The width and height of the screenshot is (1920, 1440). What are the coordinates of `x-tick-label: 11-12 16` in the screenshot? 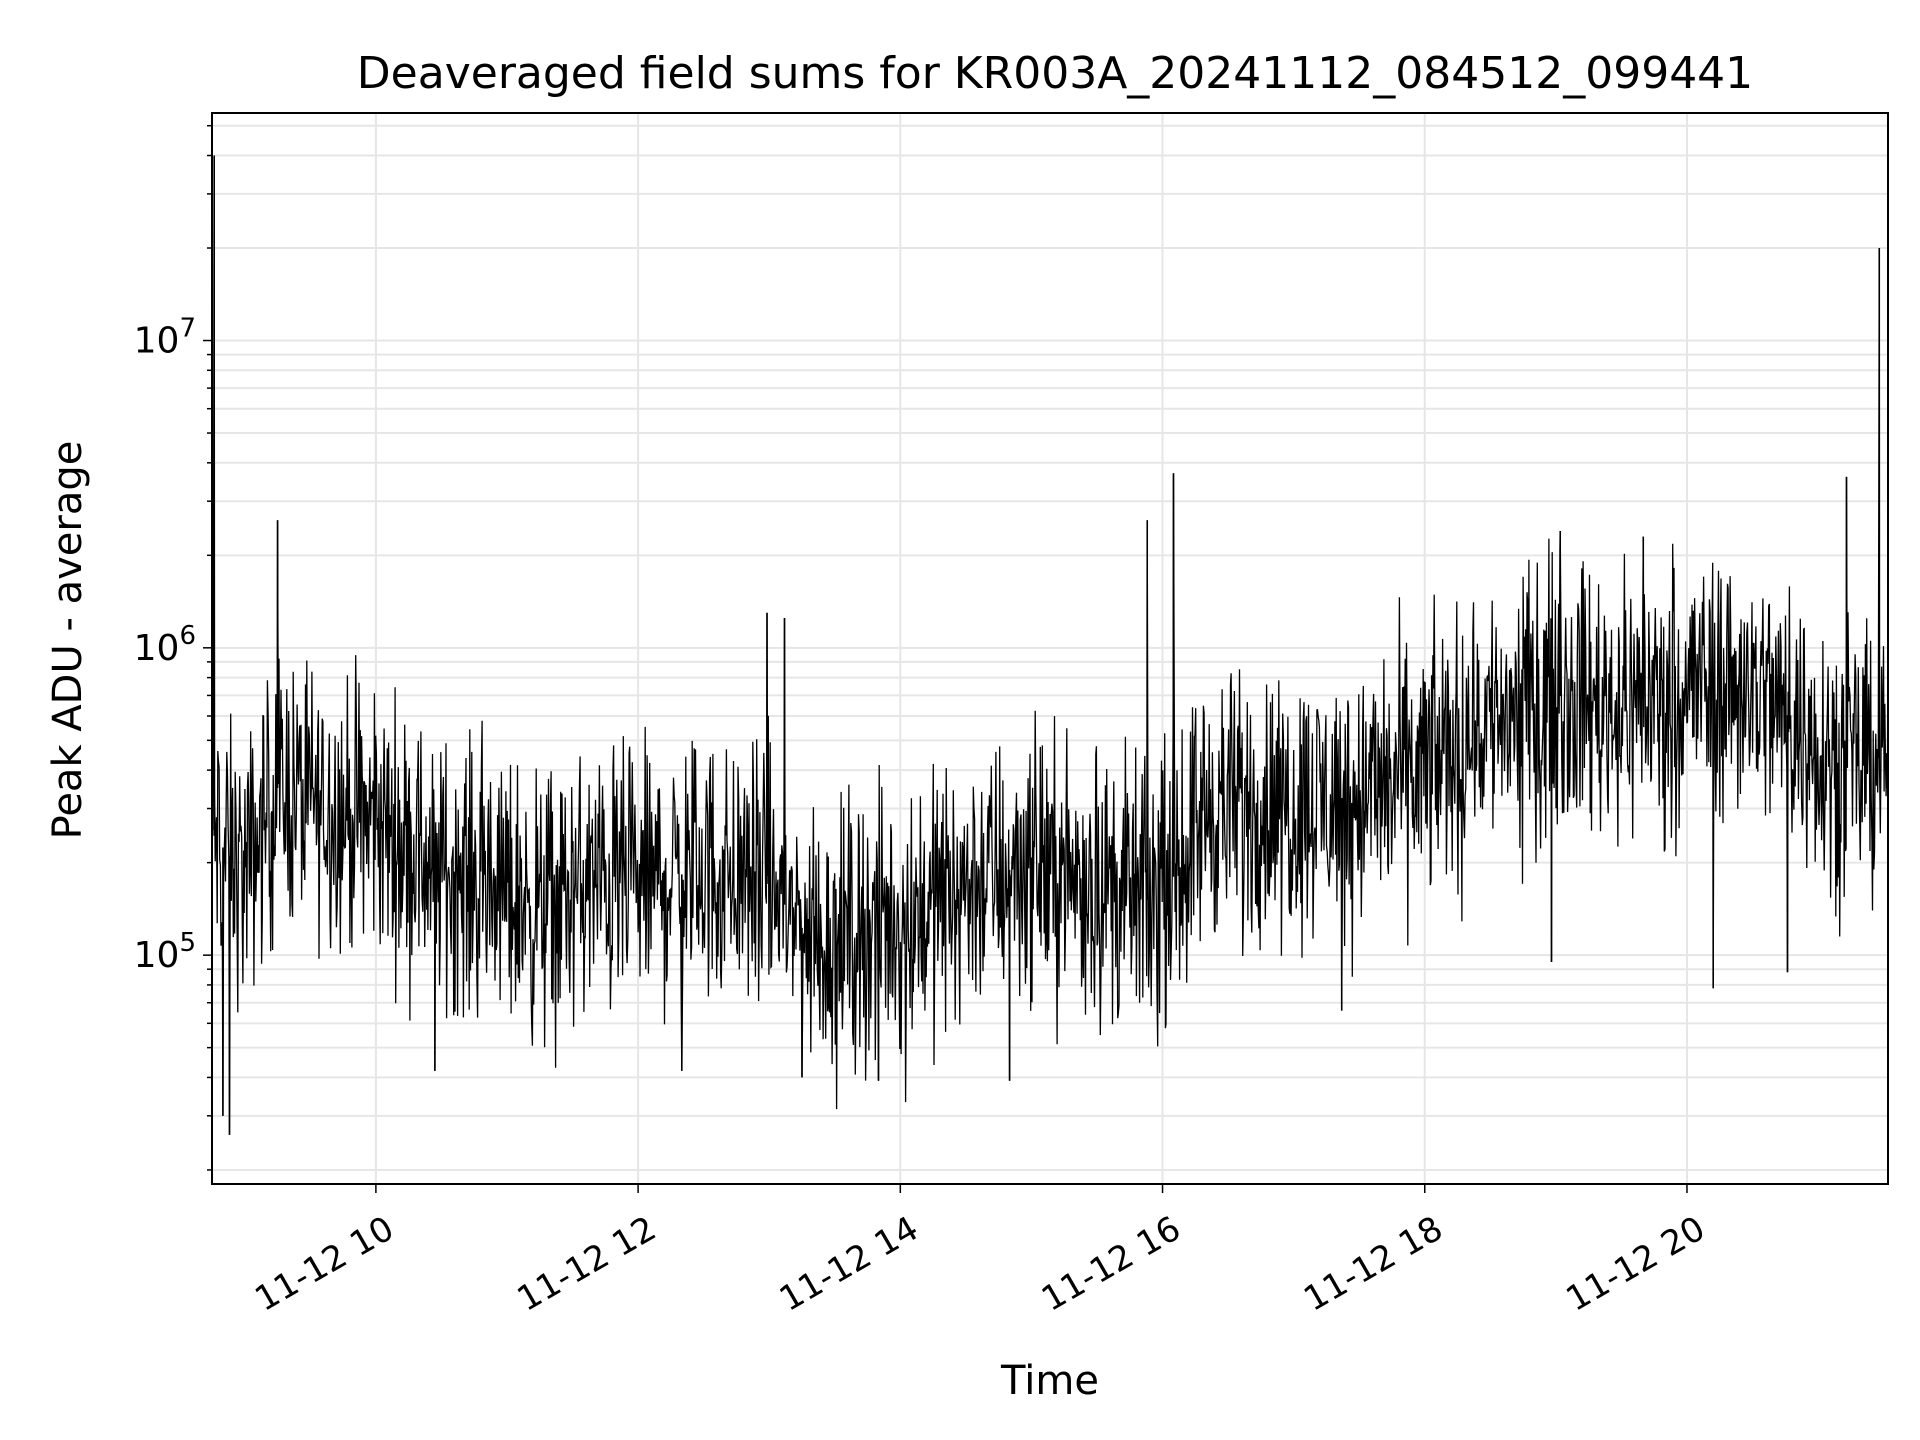 It's located at (1111, 1264).